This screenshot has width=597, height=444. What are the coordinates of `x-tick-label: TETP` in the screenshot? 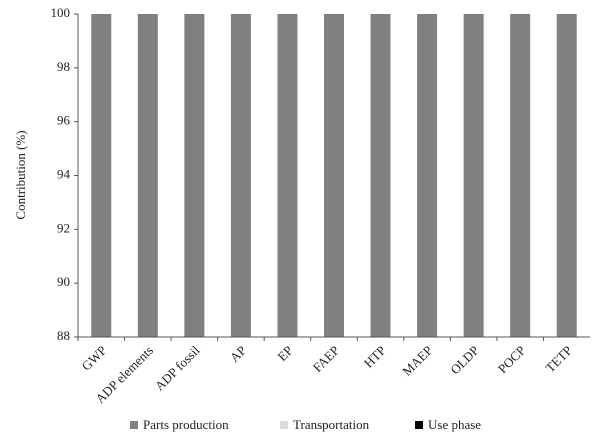 It's located at (558, 359).